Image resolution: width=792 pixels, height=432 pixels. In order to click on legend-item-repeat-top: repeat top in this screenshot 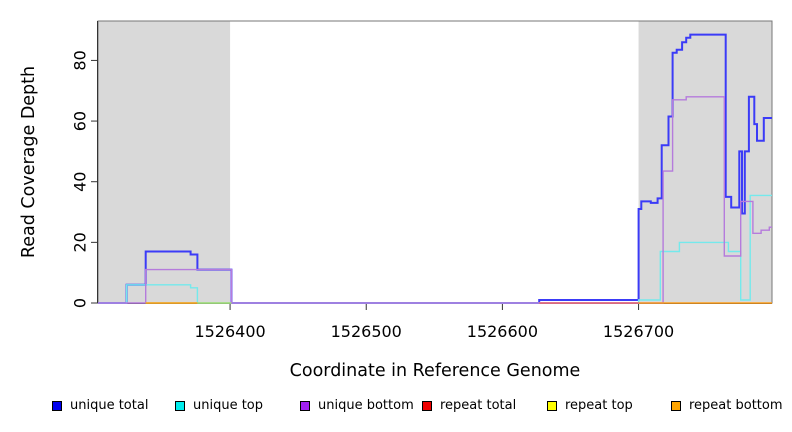, I will do `click(590, 406)`.